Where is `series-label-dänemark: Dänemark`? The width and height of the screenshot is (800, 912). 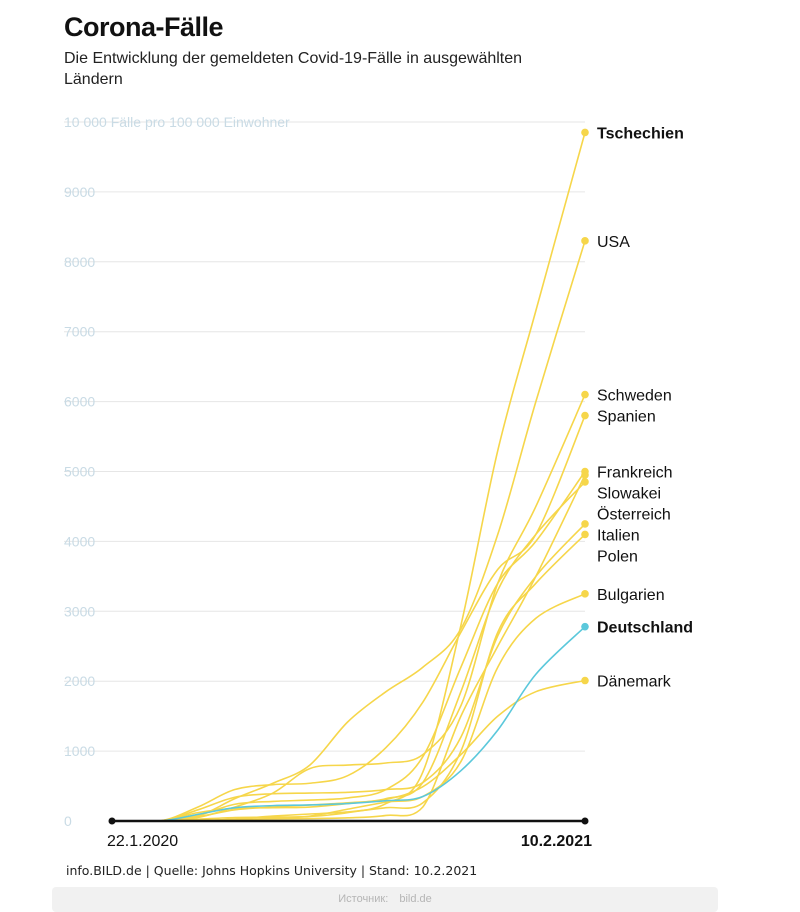 series-label-dänemark: Dänemark is located at coordinates (634, 682).